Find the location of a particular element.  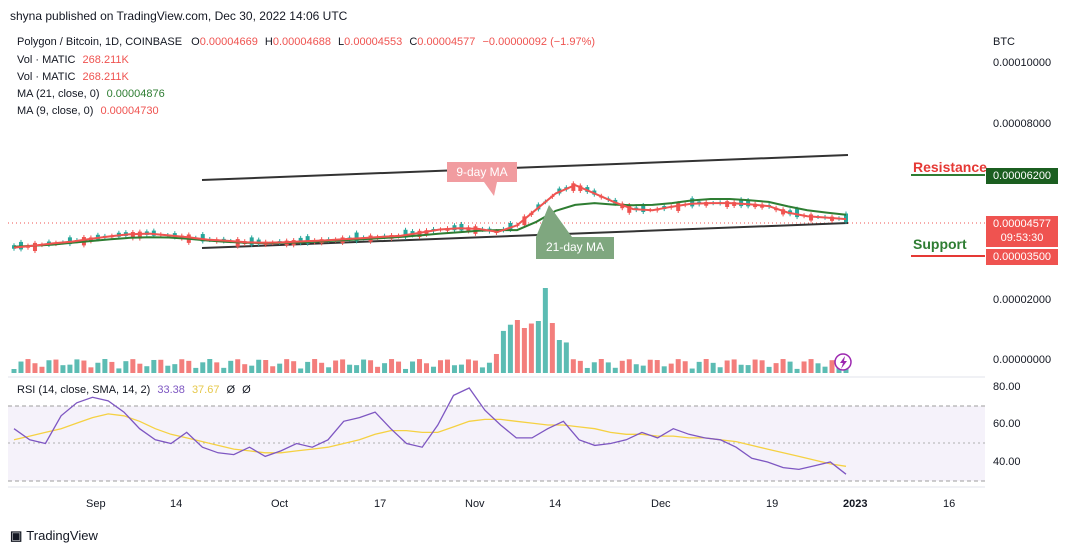

tradingview-logo-icon: ▣ is located at coordinates (16, 535).